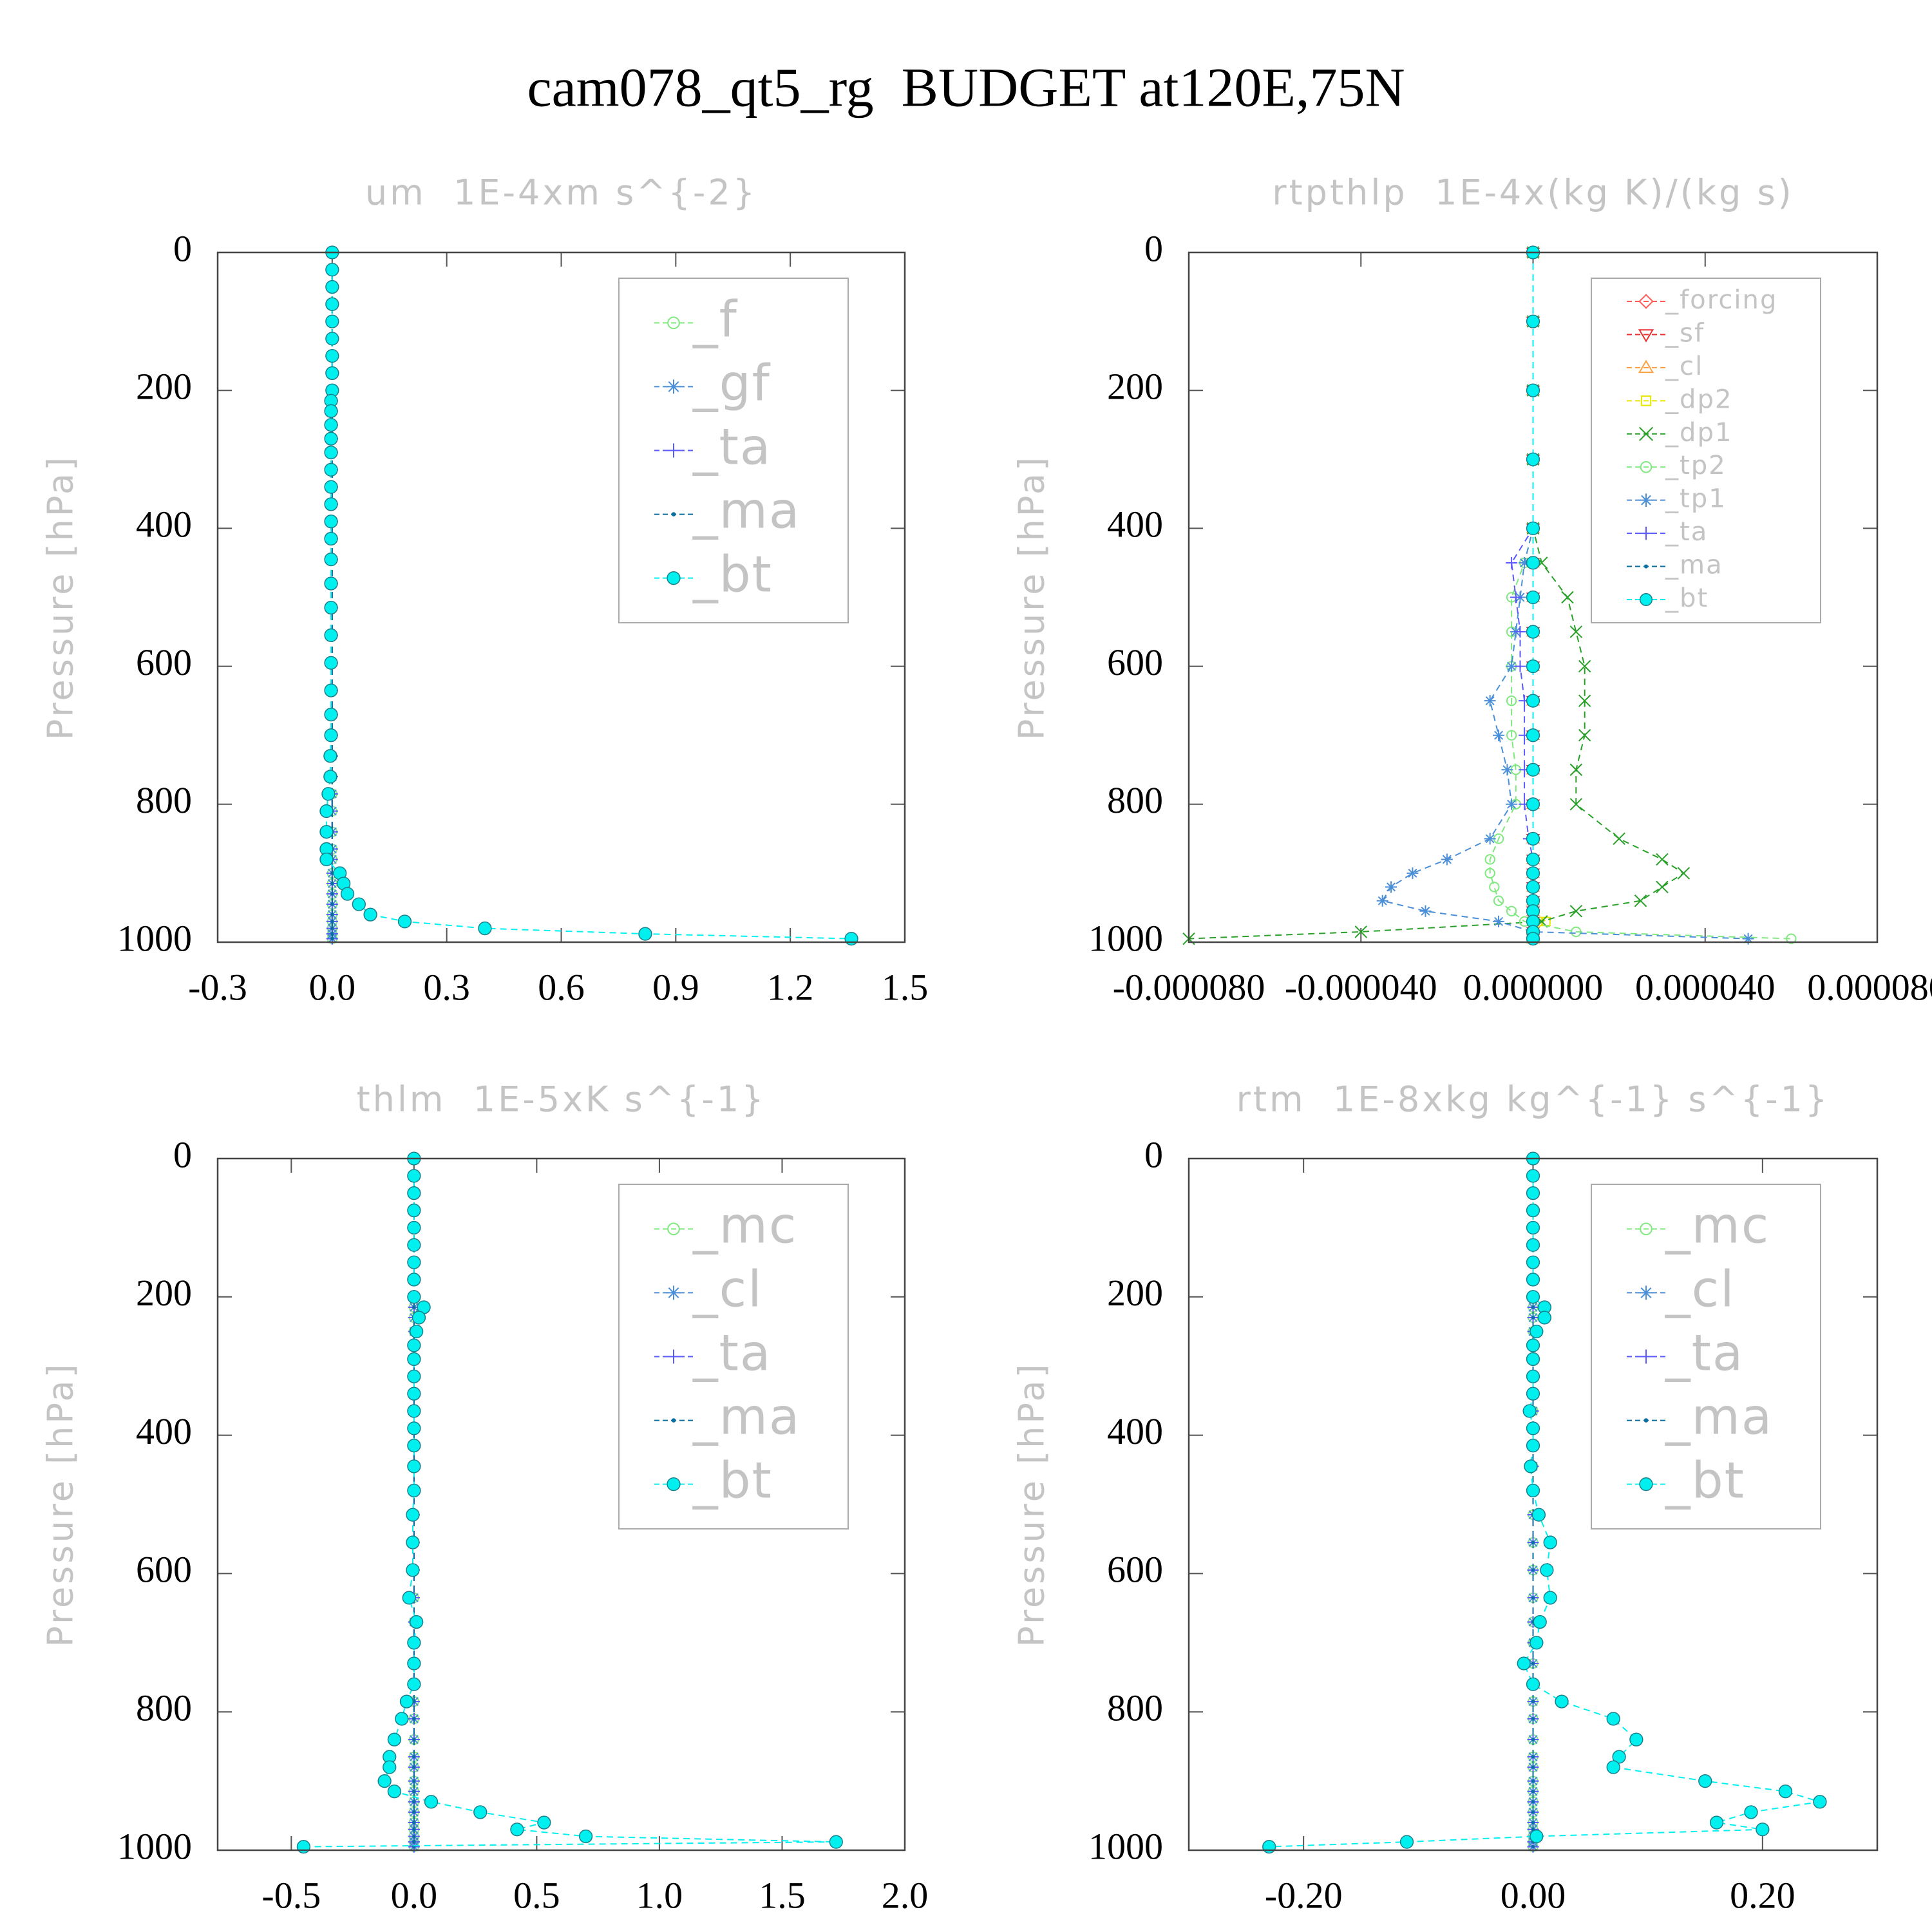  Describe the element at coordinates (1361, 987) in the screenshot. I see `x-tick-label: -0.000040` at that location.